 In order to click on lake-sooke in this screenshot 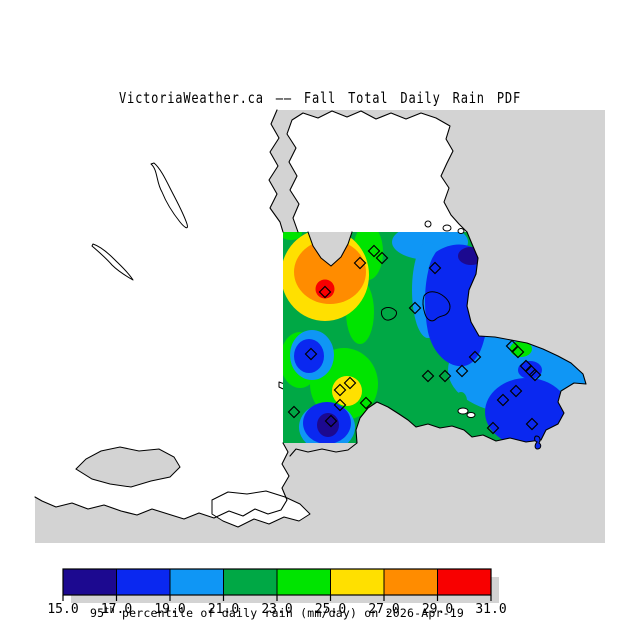, I will do `click(112, 262)`.